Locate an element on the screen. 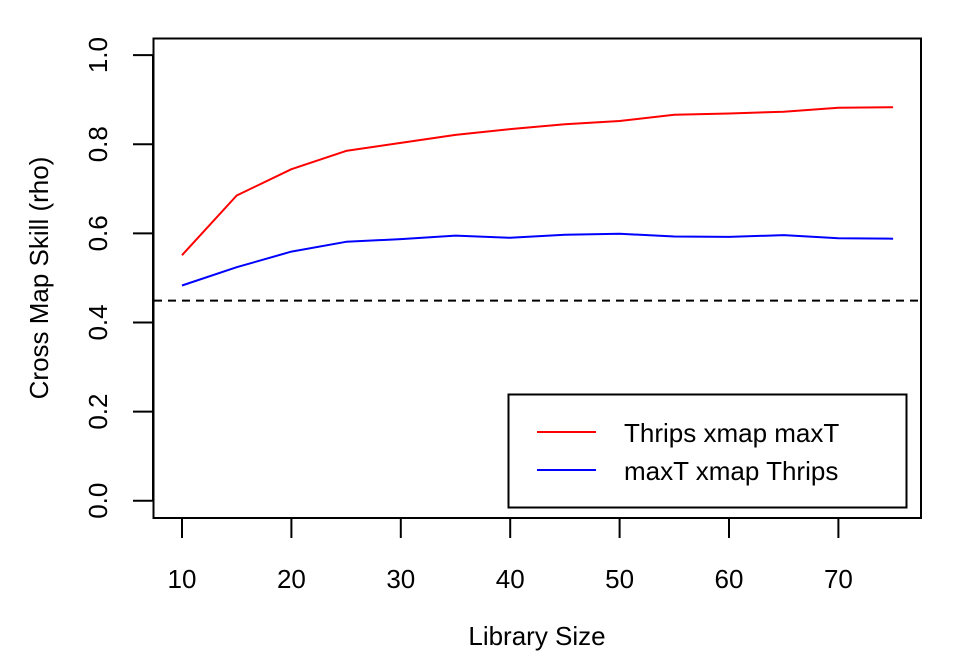 Image resolution: width=960 pixels, height=672 pixels. y-tick-label: 0.6 is located at coordinates (98, 233).